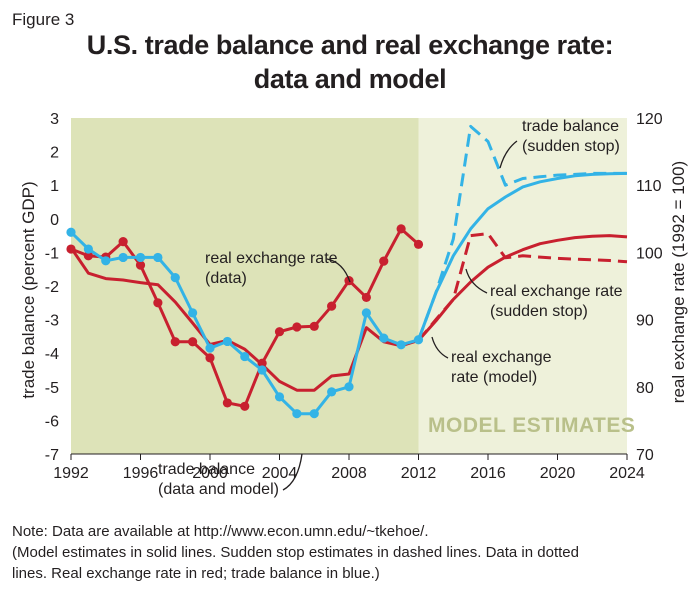 The width and height of the screenshot is (700, 589). I want to click on x-tick-label: 2012, so click(419, 473).